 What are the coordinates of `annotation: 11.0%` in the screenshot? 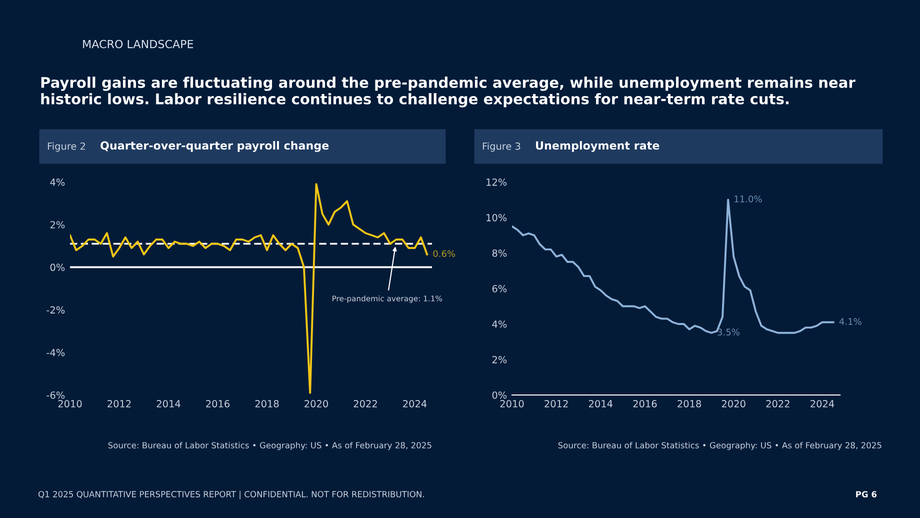 It's located at (748, 199).